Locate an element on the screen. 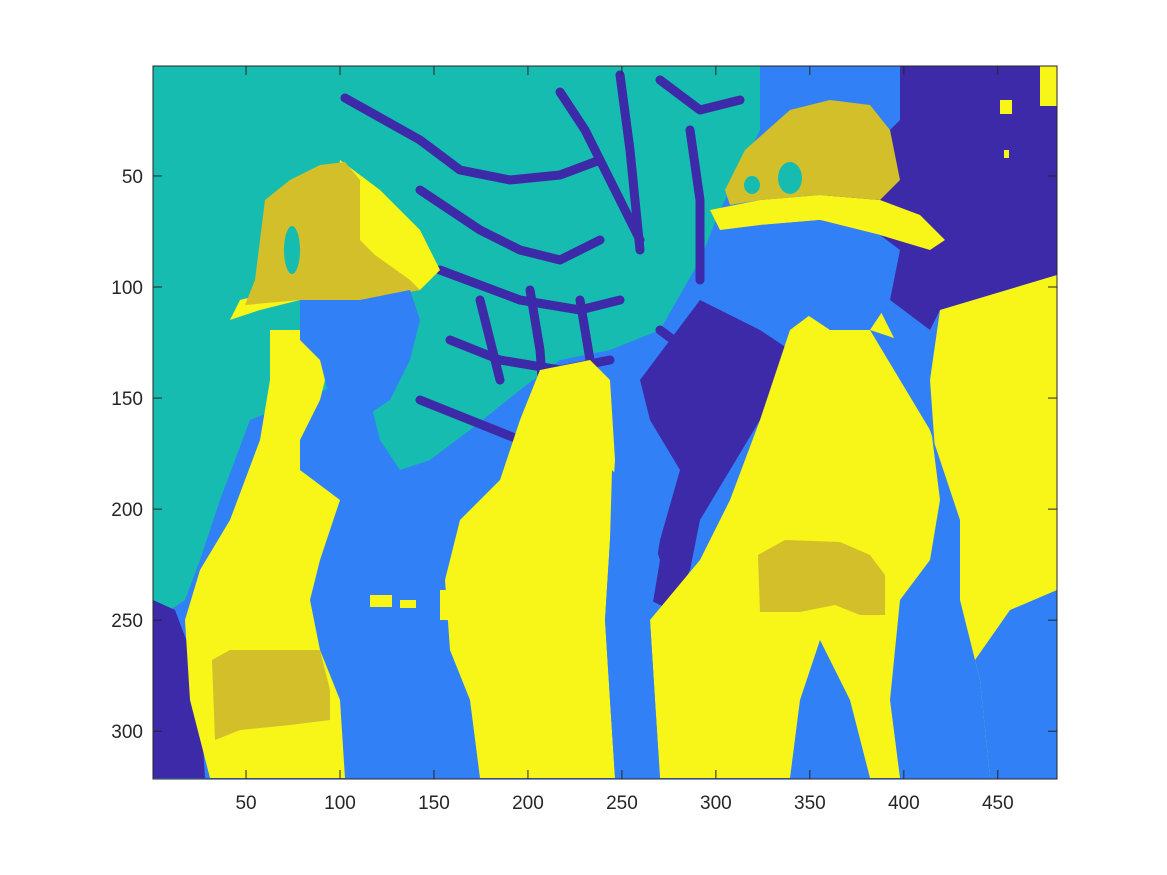 The width and height of the screenshot is (1167, 875). x-tick-label: 200 is located at coordinates (528, 803).